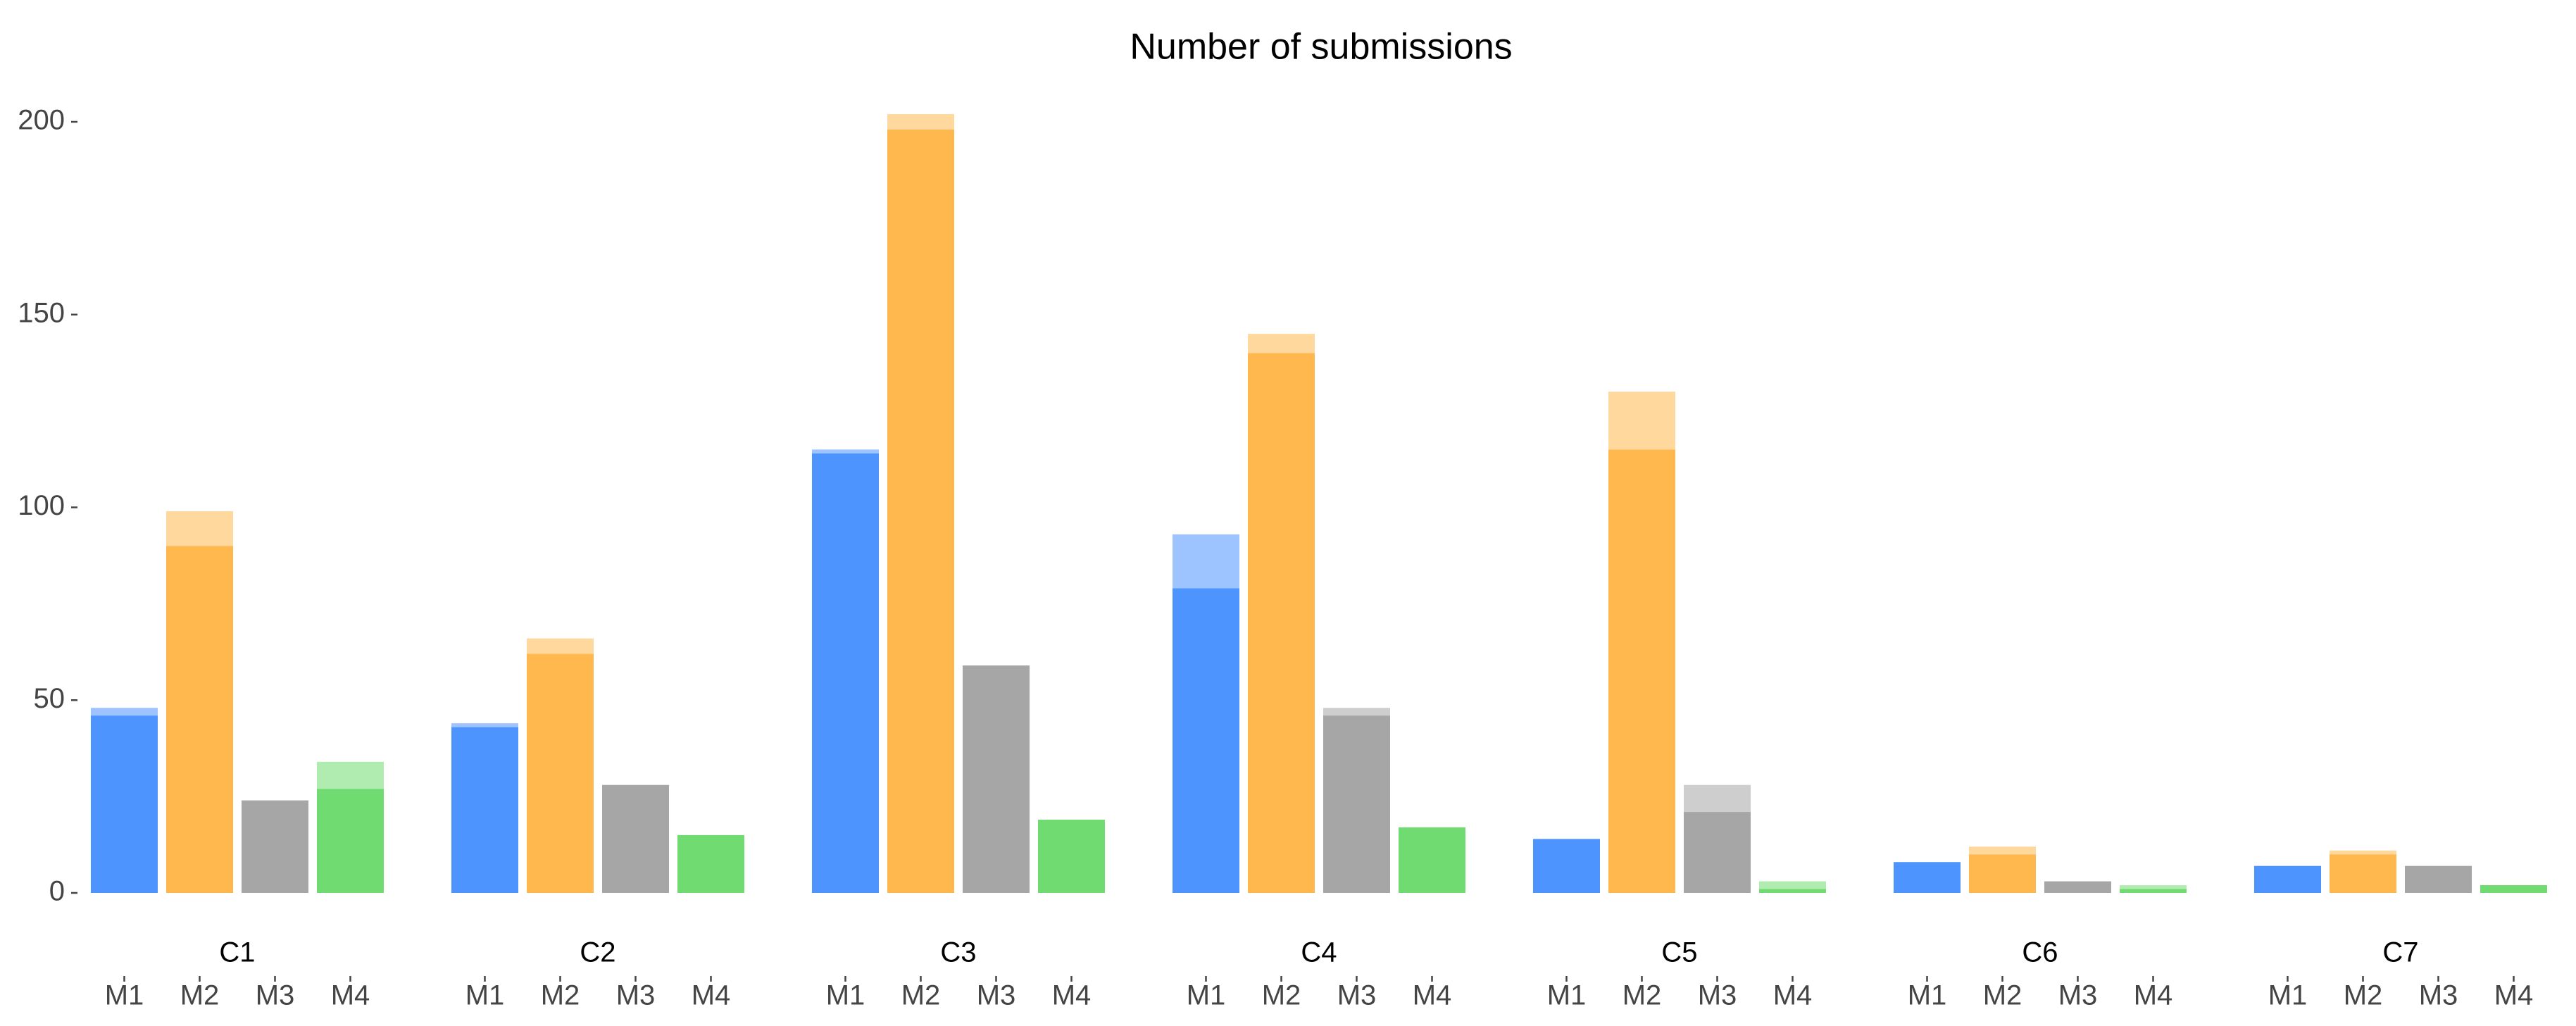 The image size is (2576, 1026). Describe the element at coordinates (41, 505) in the screenshot. I see `y-tick-label: 100` at that location.